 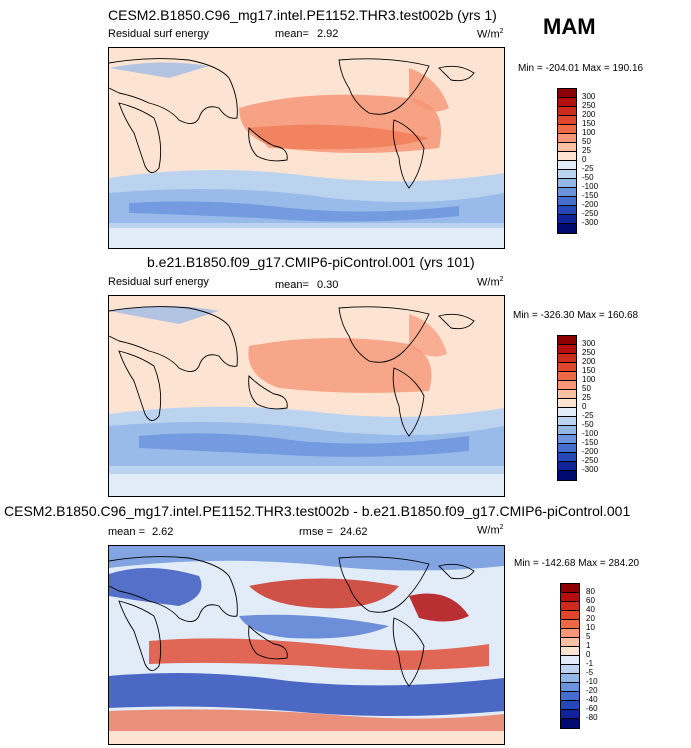 I want to click on southern-warm-band, so click(x=319, y=654).